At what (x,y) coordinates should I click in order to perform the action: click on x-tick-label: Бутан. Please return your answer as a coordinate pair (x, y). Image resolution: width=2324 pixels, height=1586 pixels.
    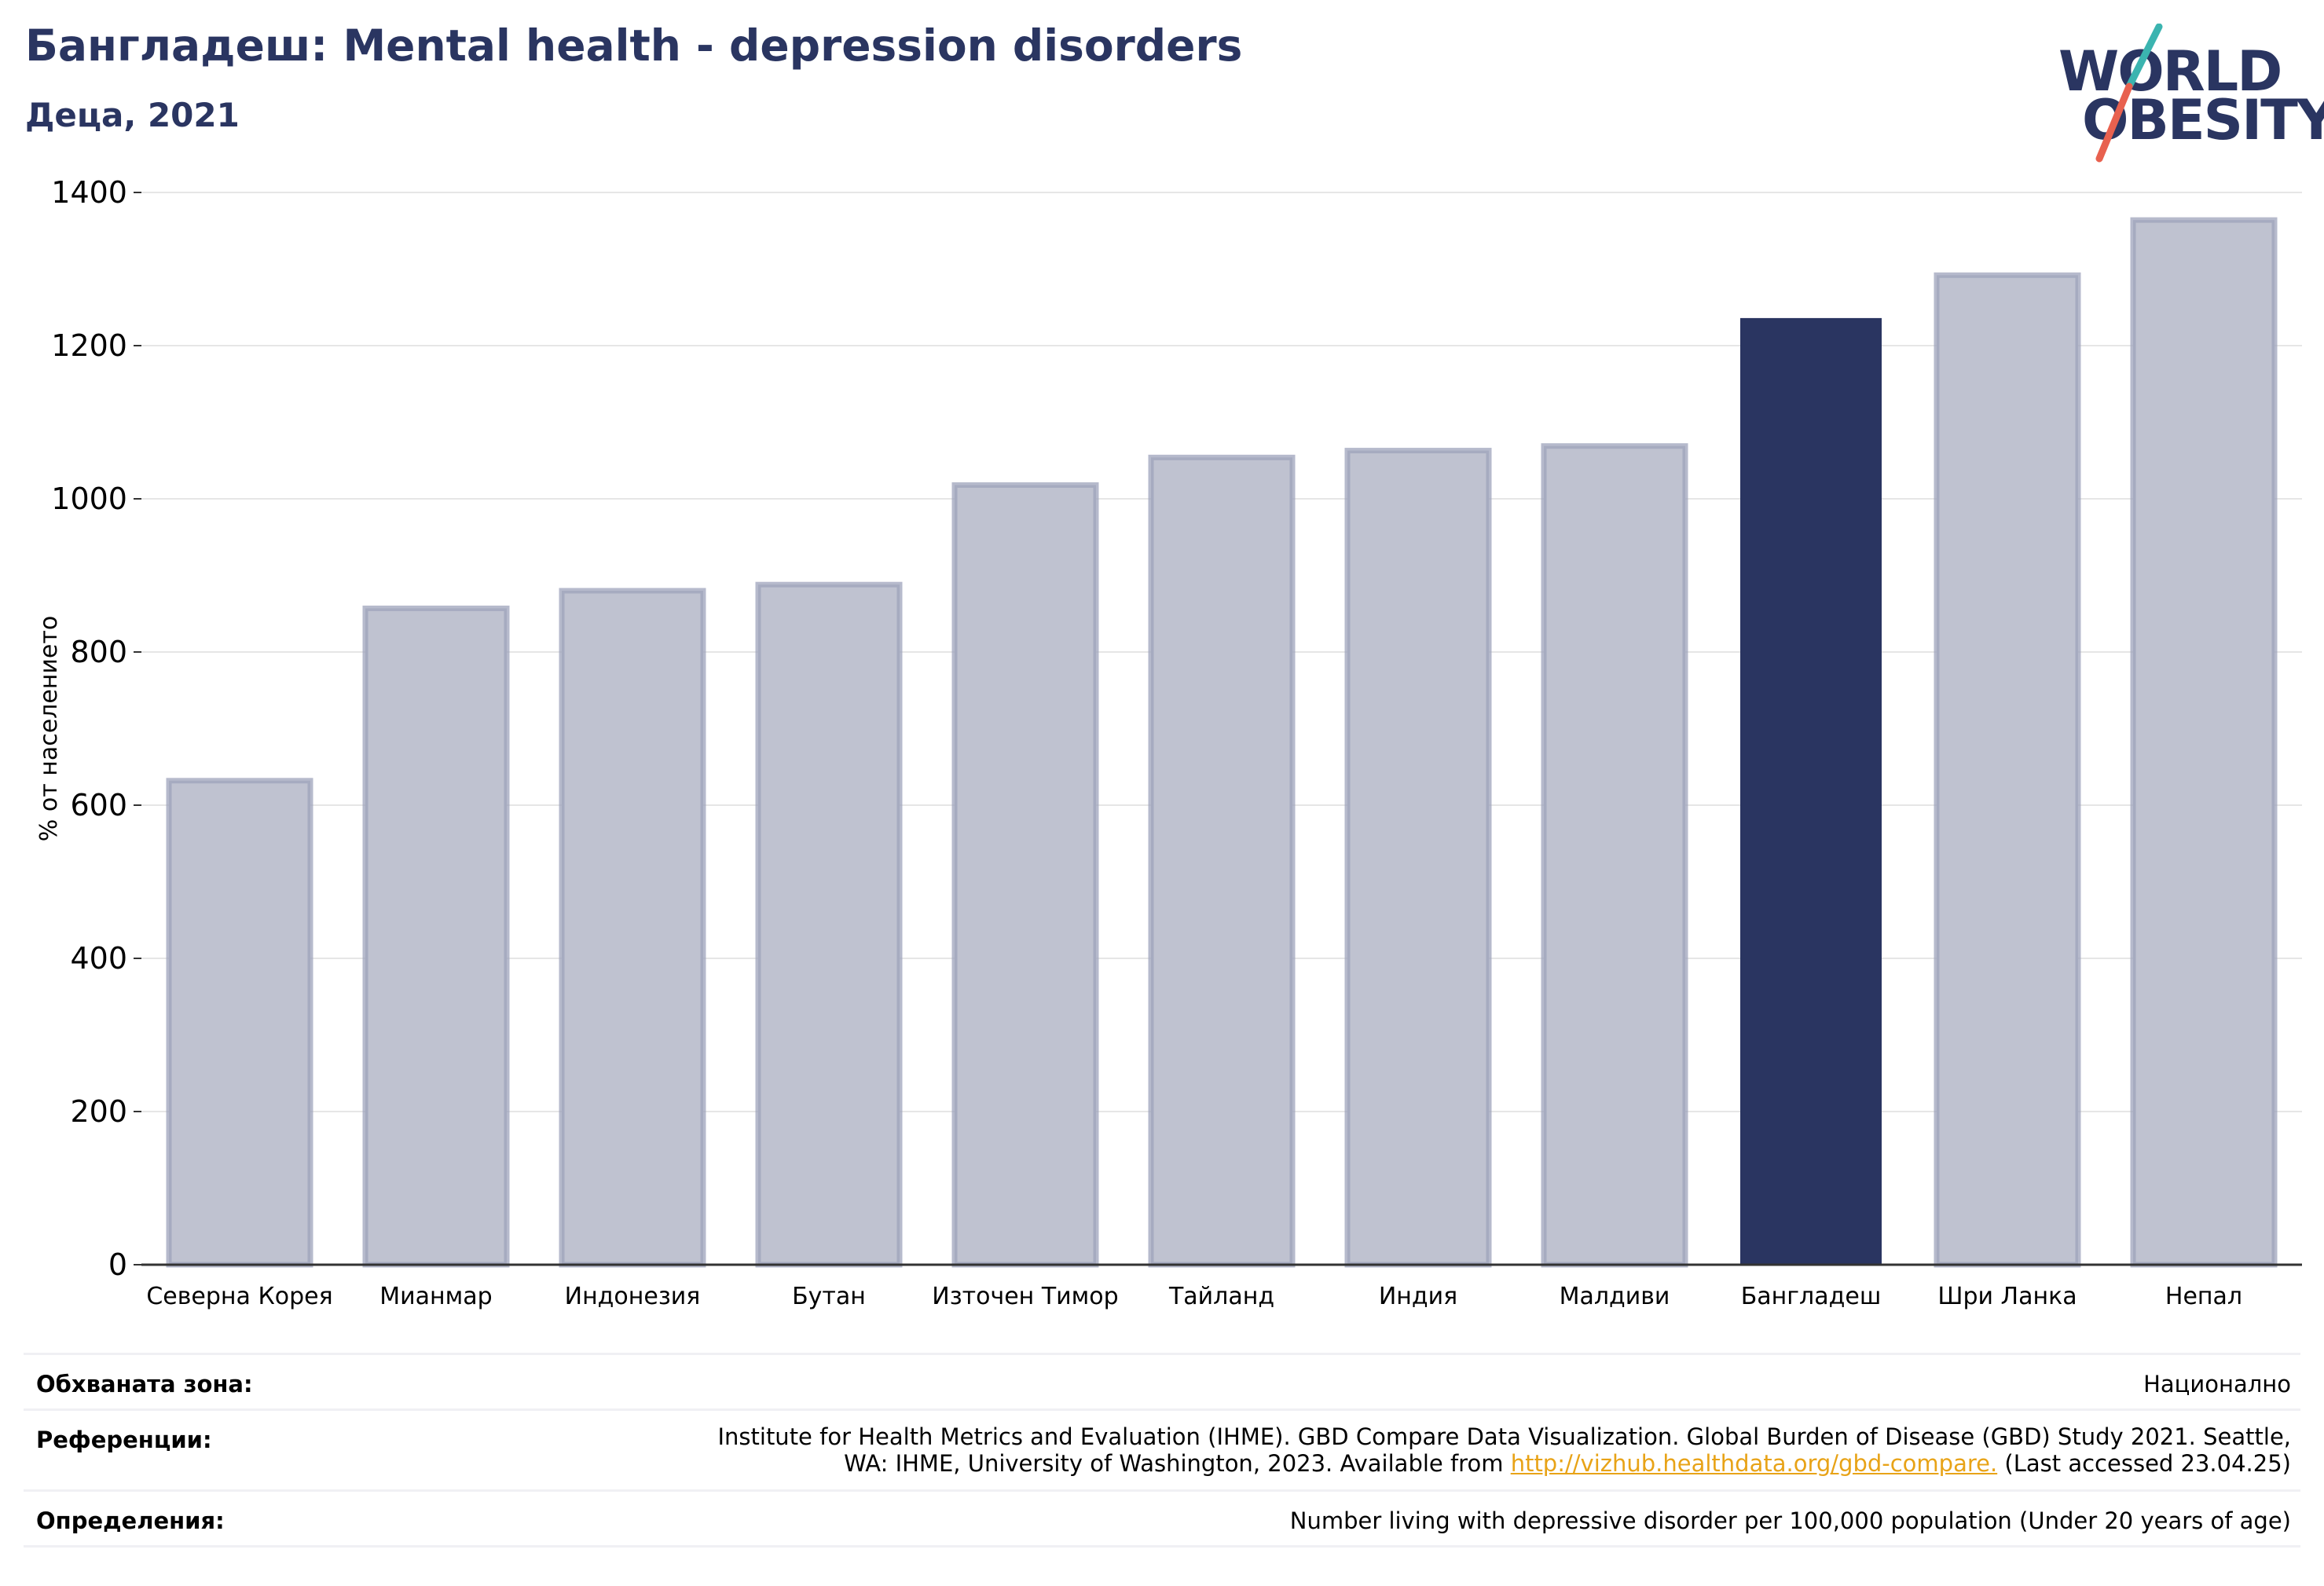
    Looking at the image, I should click on (829, 1296).